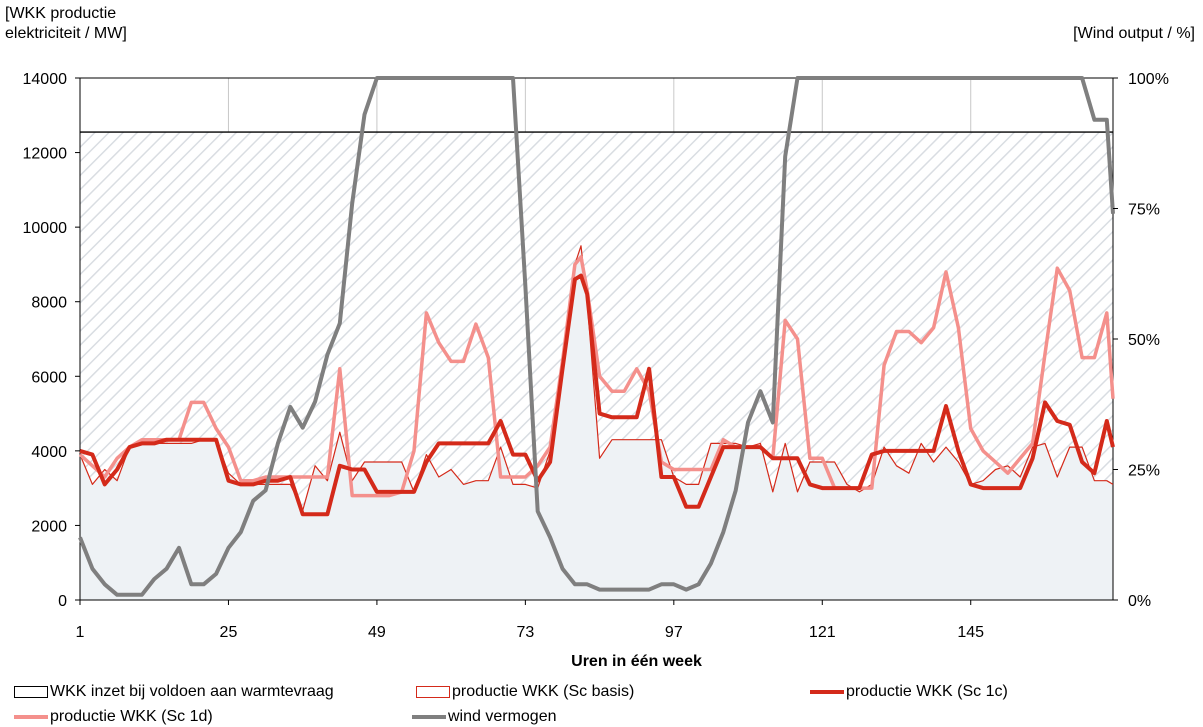 The image size is (1203, 727). I want to click on y-left-axis-title-line1: [WKK productie, so click(61, 13).